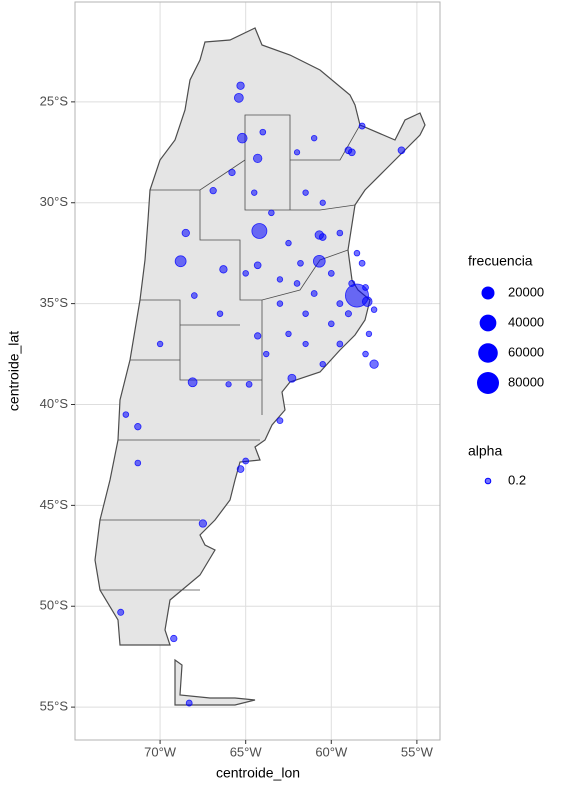 The height and width of the screenshot is (791, 561). What do you see at coordinates (54, 201) in the screenshot?
I see `y-tick-label: 30°S` at bounding box center [54, 201].